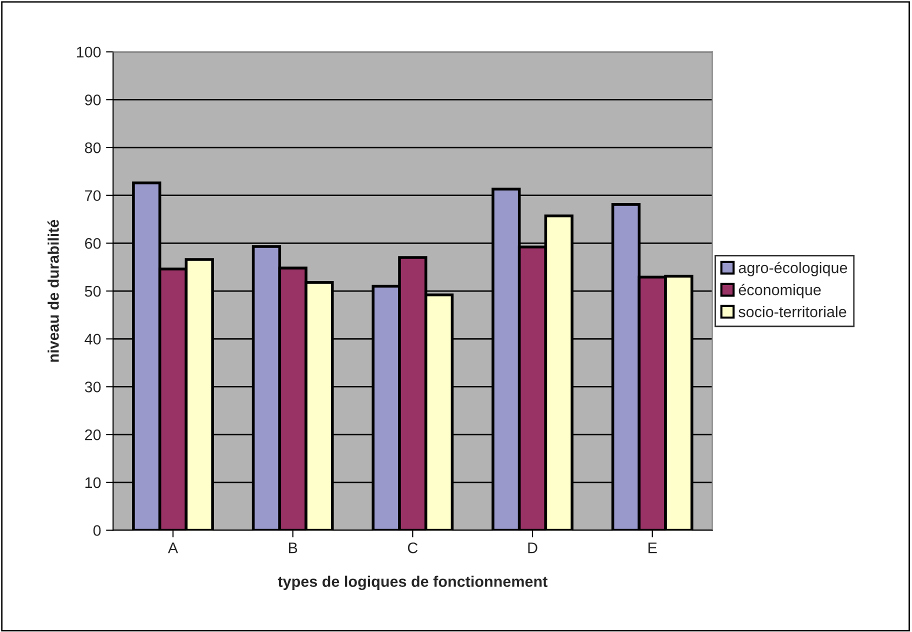 This screenshot has width=912, height=632. Describe the element at coordinates (93, 434) in the screenshot. I see `y-tick-label: 20` at that location.